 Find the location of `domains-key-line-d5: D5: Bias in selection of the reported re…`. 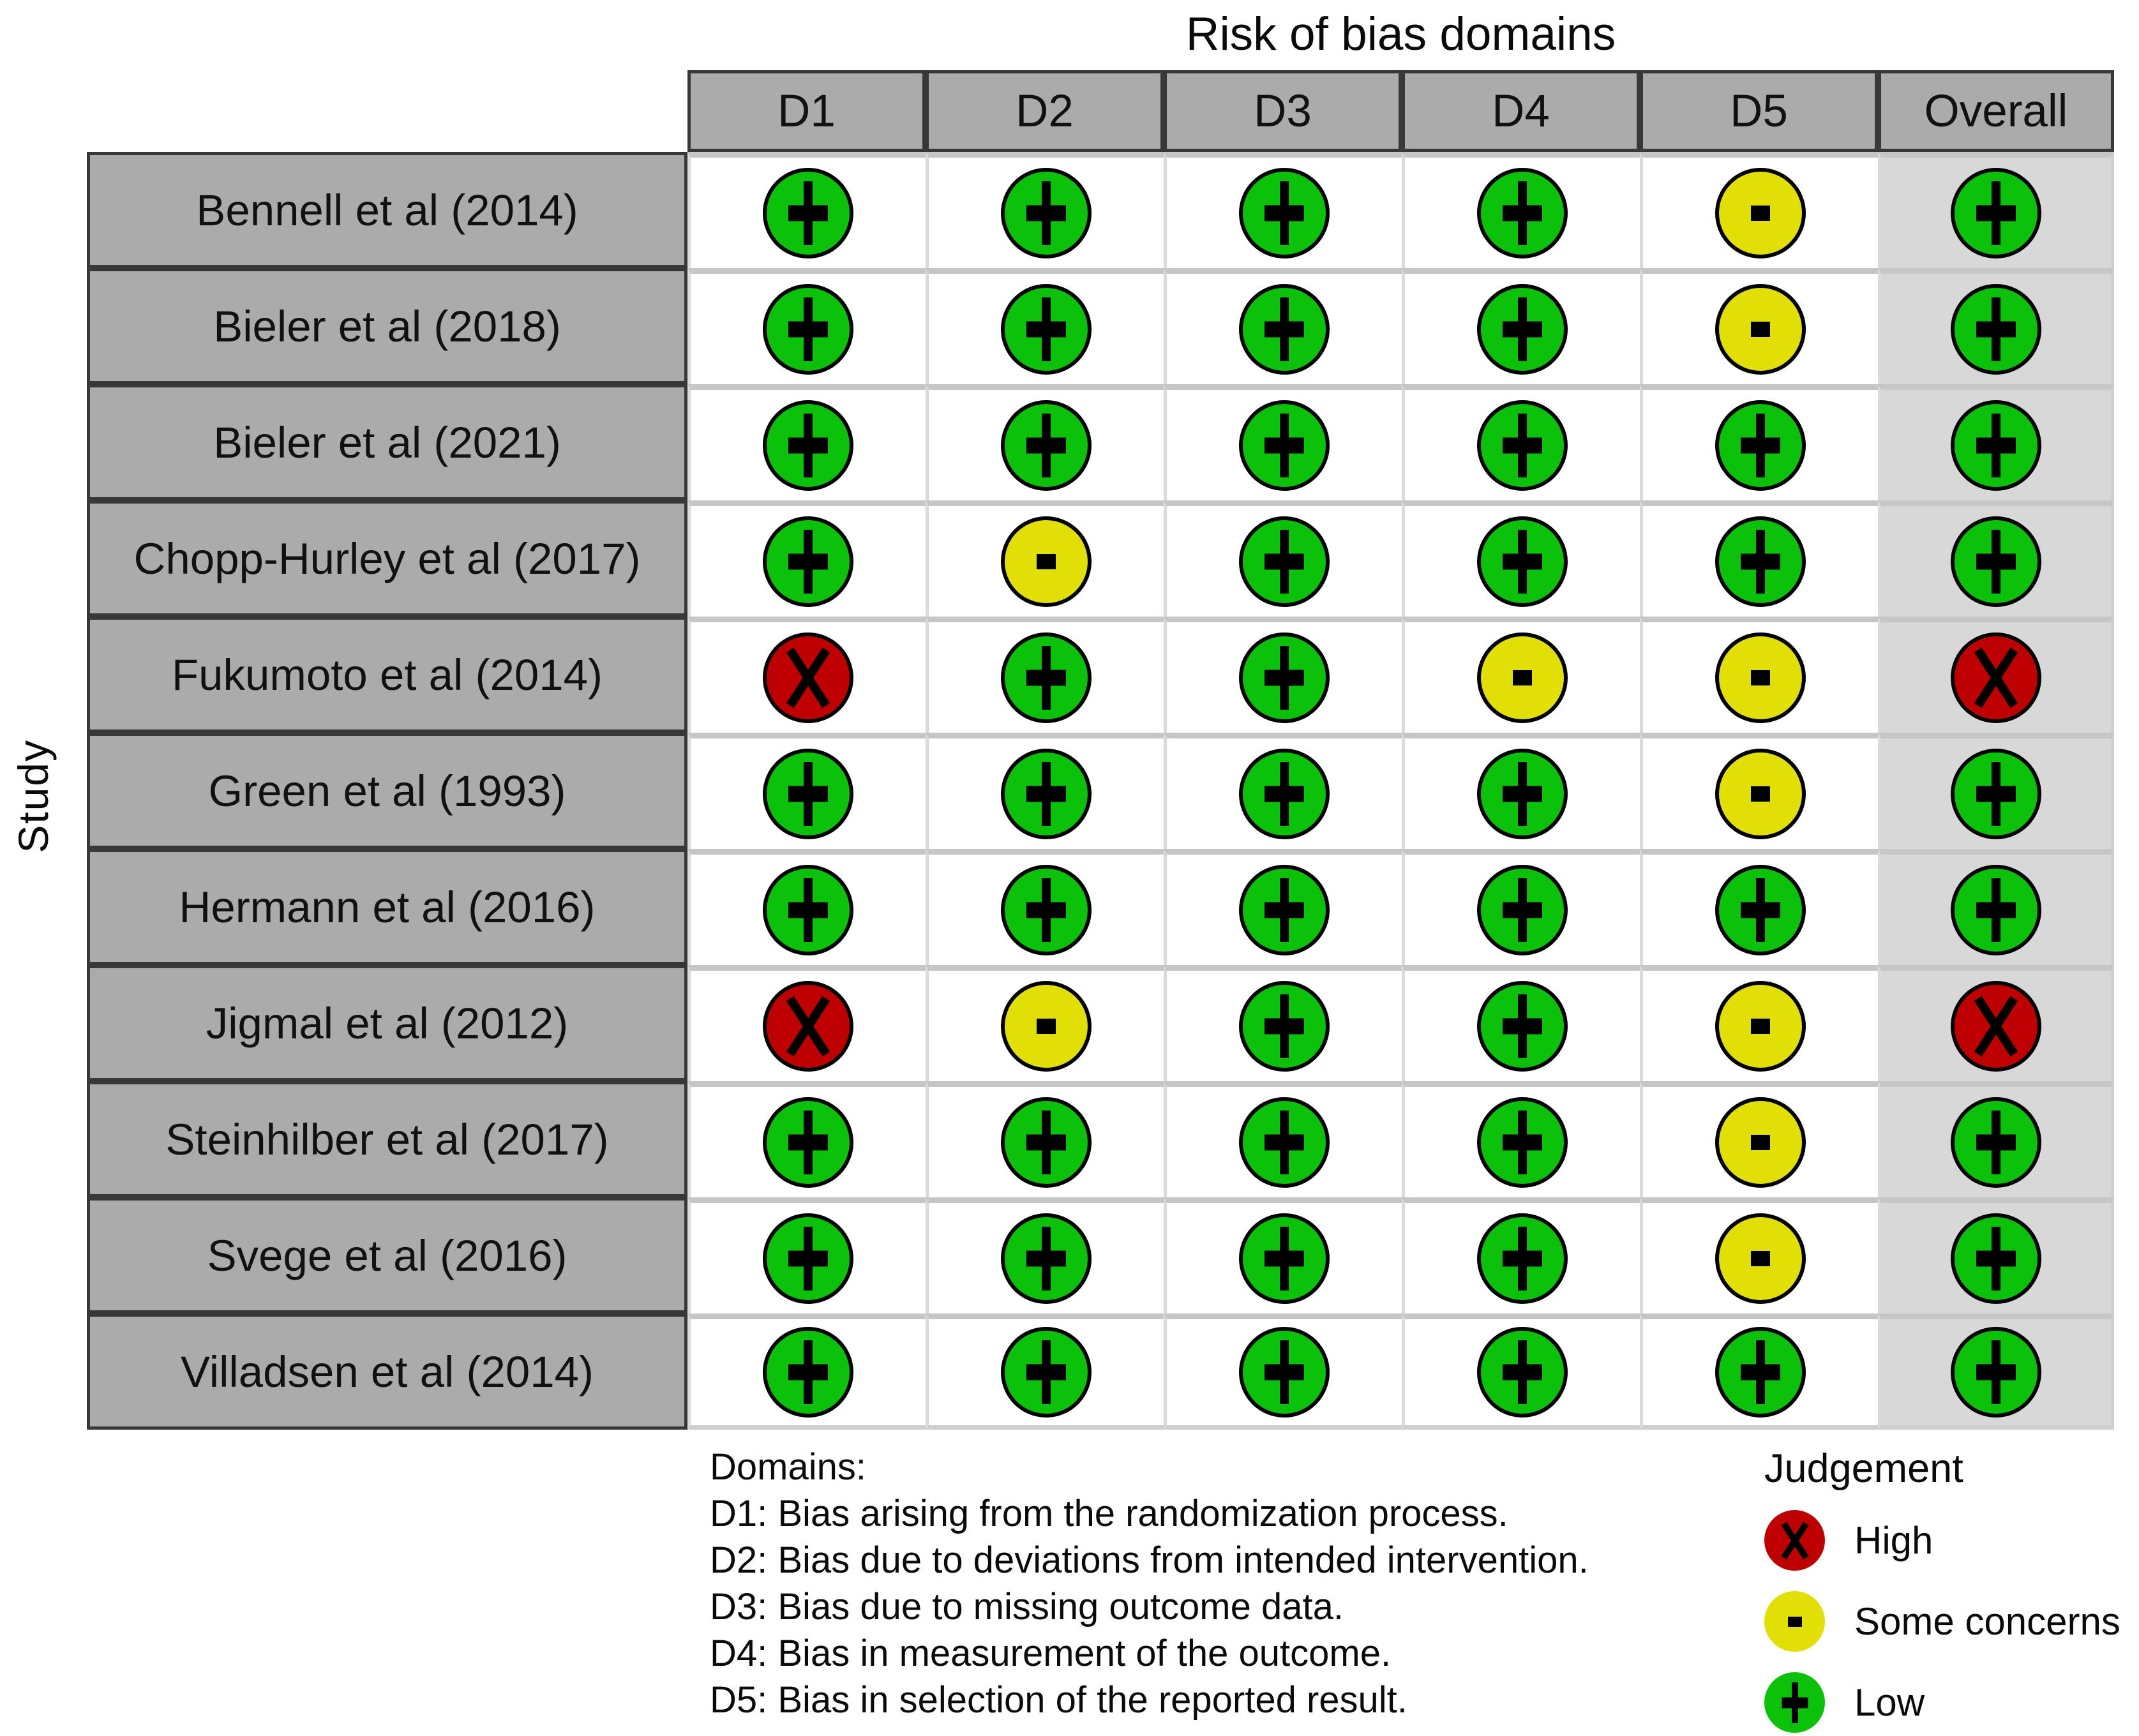

domains-key-line-d5: D5: Bias in selection of the reported re… is located at coordinates (1058, 1700).